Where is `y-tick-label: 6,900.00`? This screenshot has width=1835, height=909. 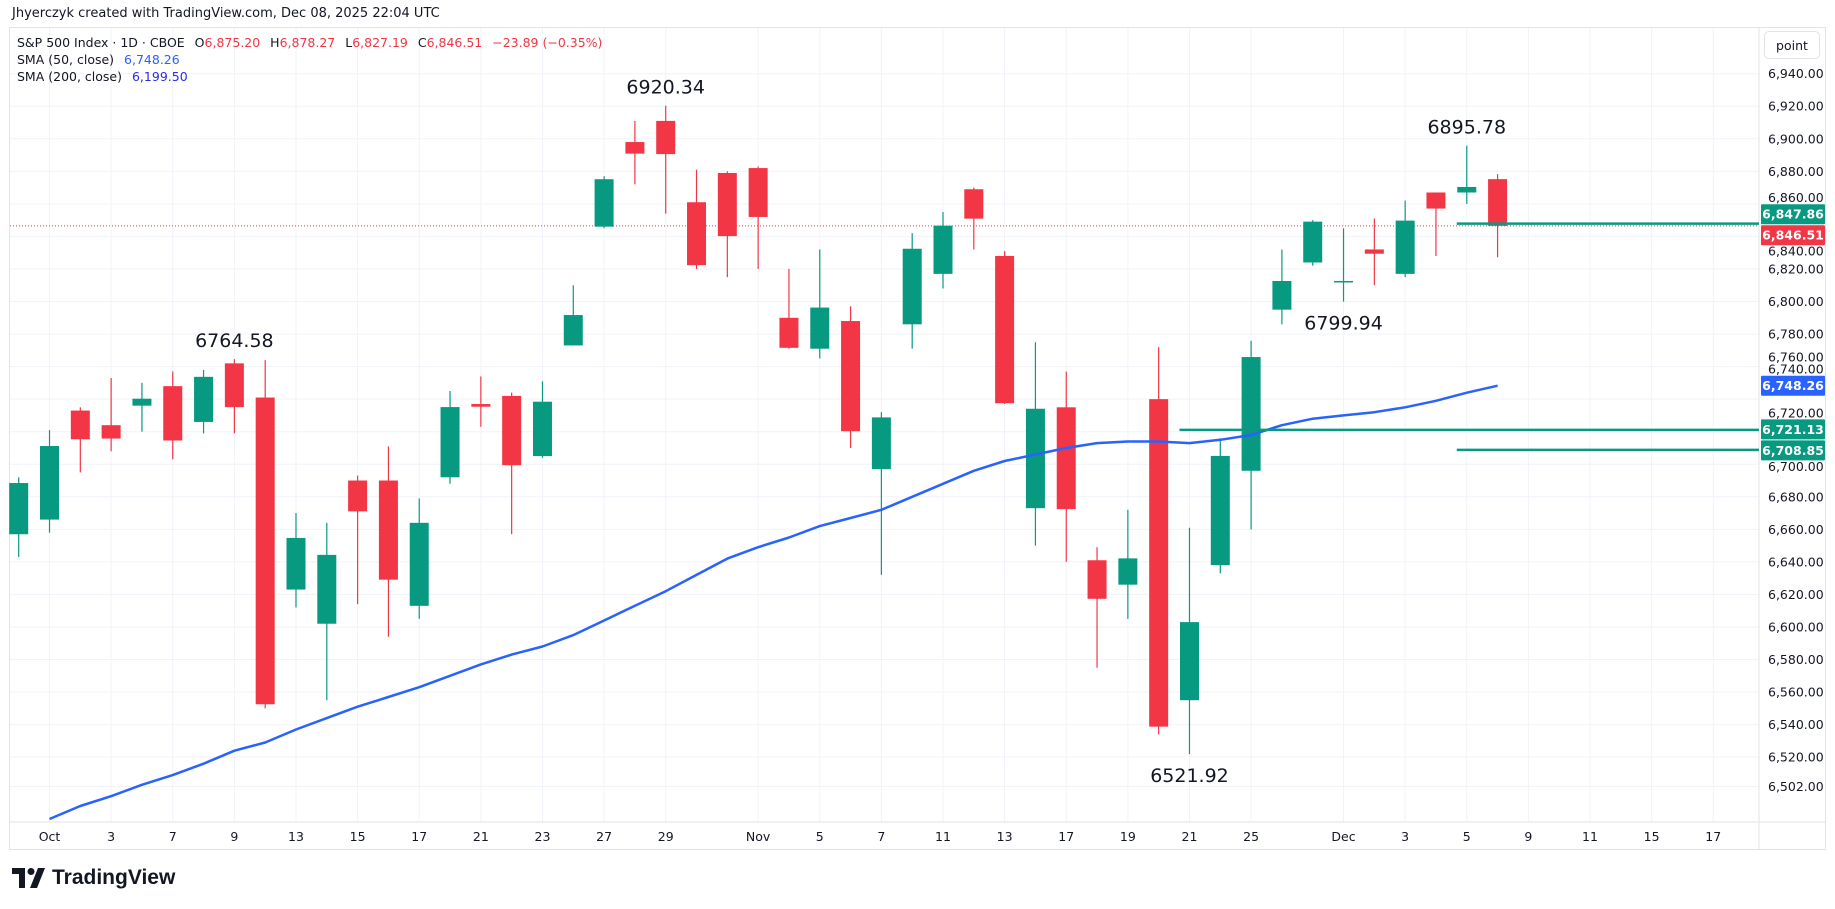
y-tick-label: 6,900.00 is located at coordinates (1796, 138).